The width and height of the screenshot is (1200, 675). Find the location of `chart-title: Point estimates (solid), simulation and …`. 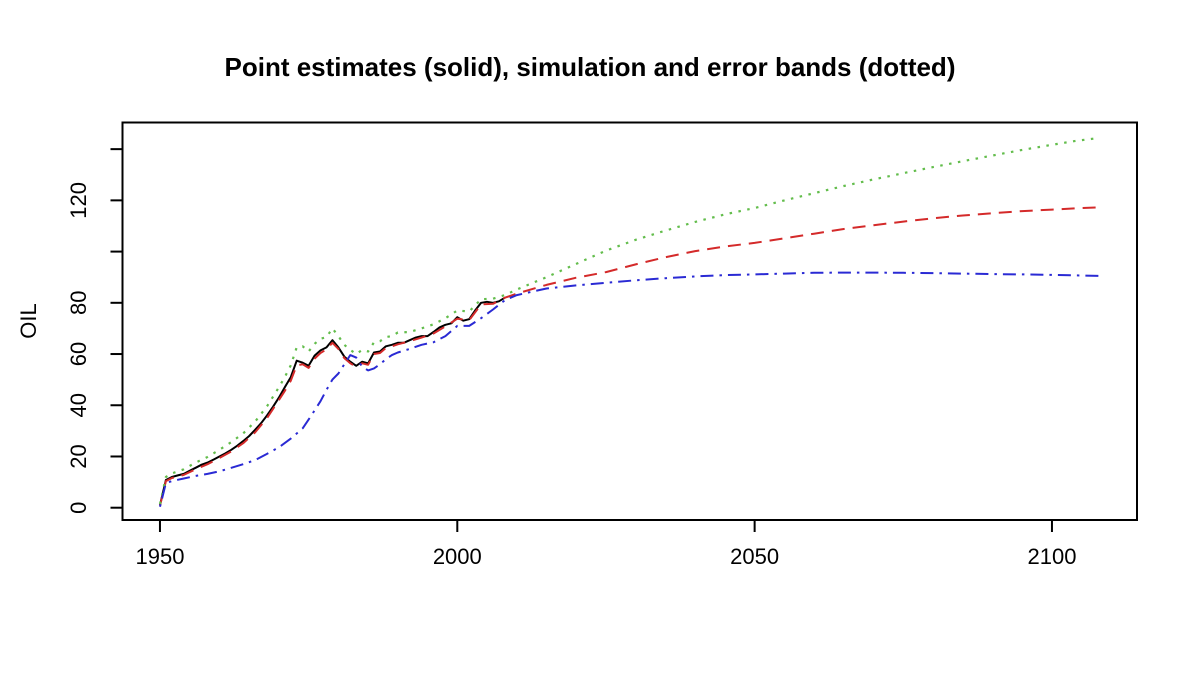

chart-title: Point estimates (solid), simulation and … is located at coordinates (590, 67).